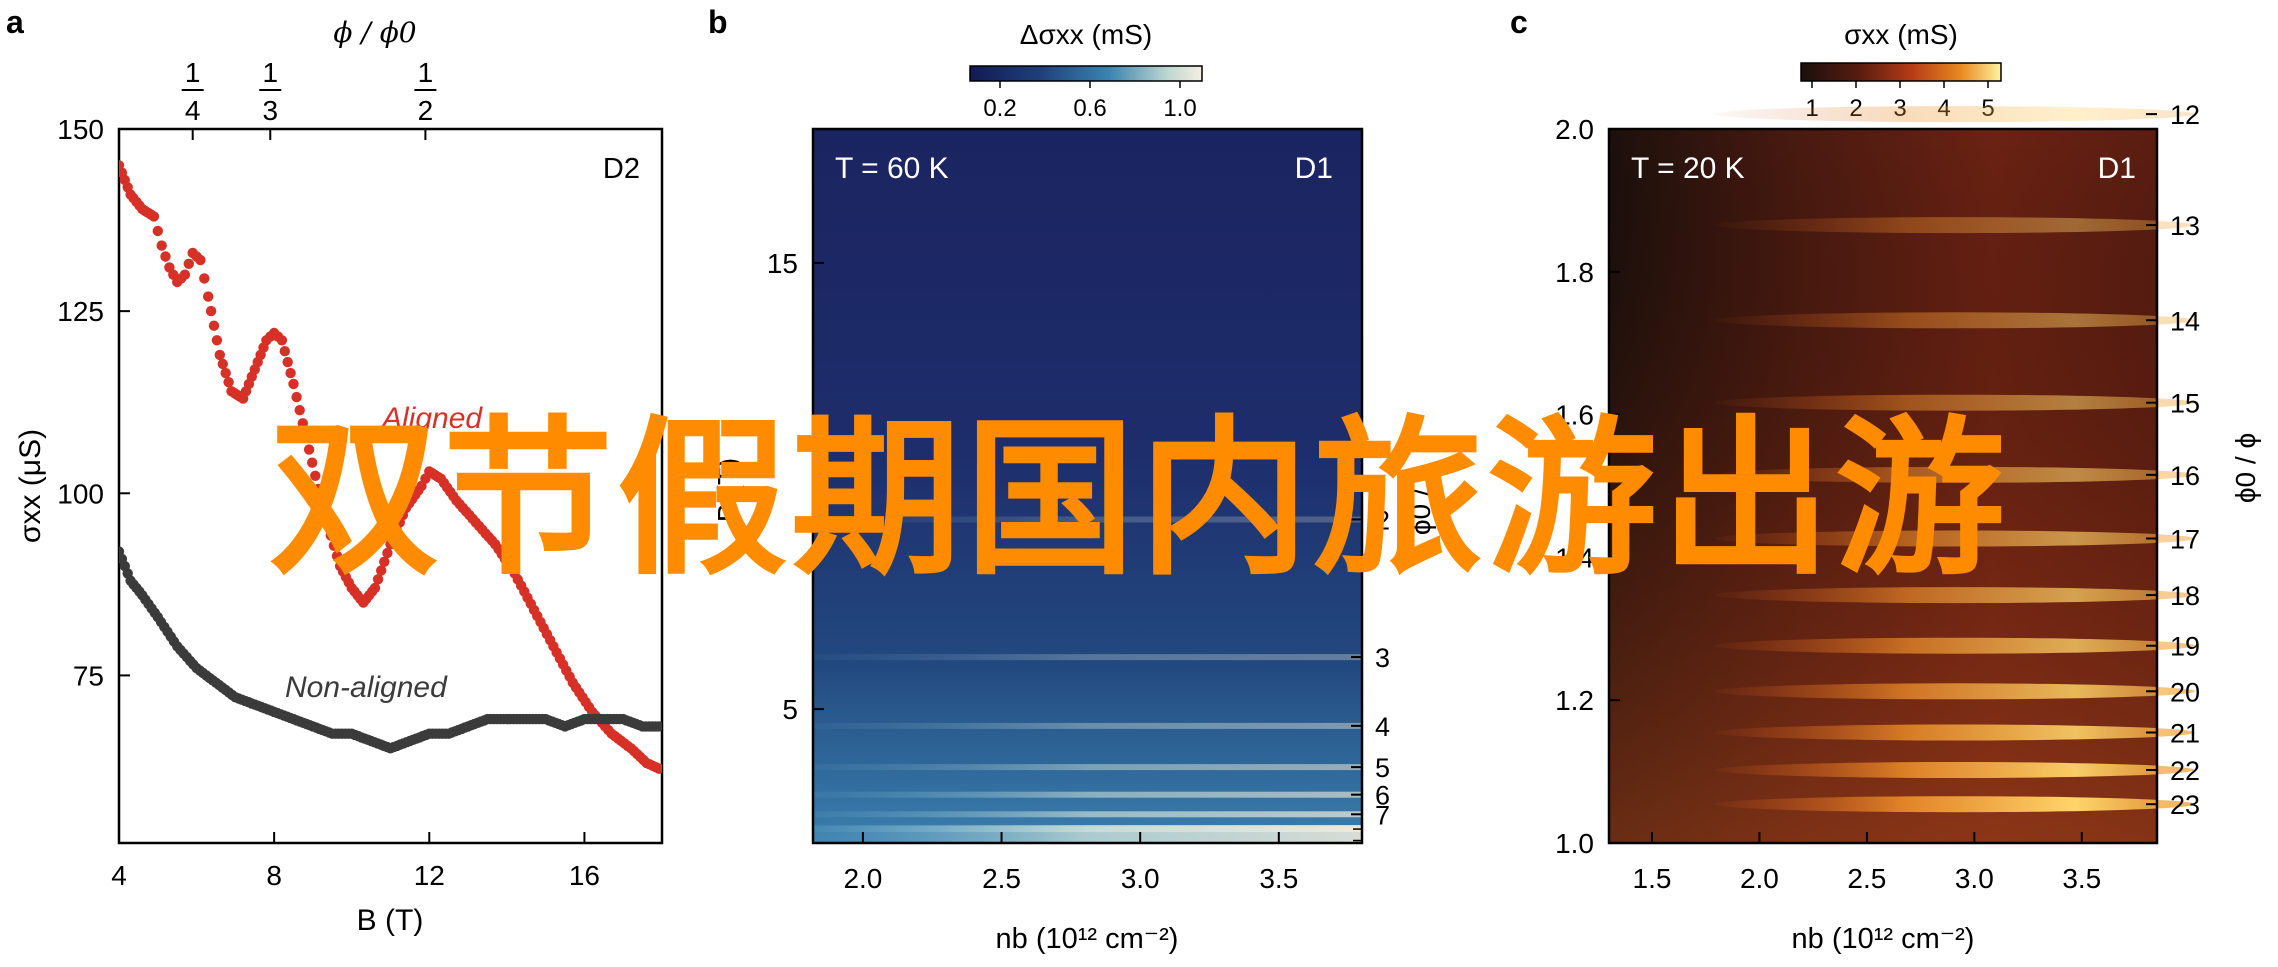 The image size is (2278, 967). Describe the element at coordinates (729, 490) in the screenshot. I see `panel-b-y-label: B (T)` at that location.